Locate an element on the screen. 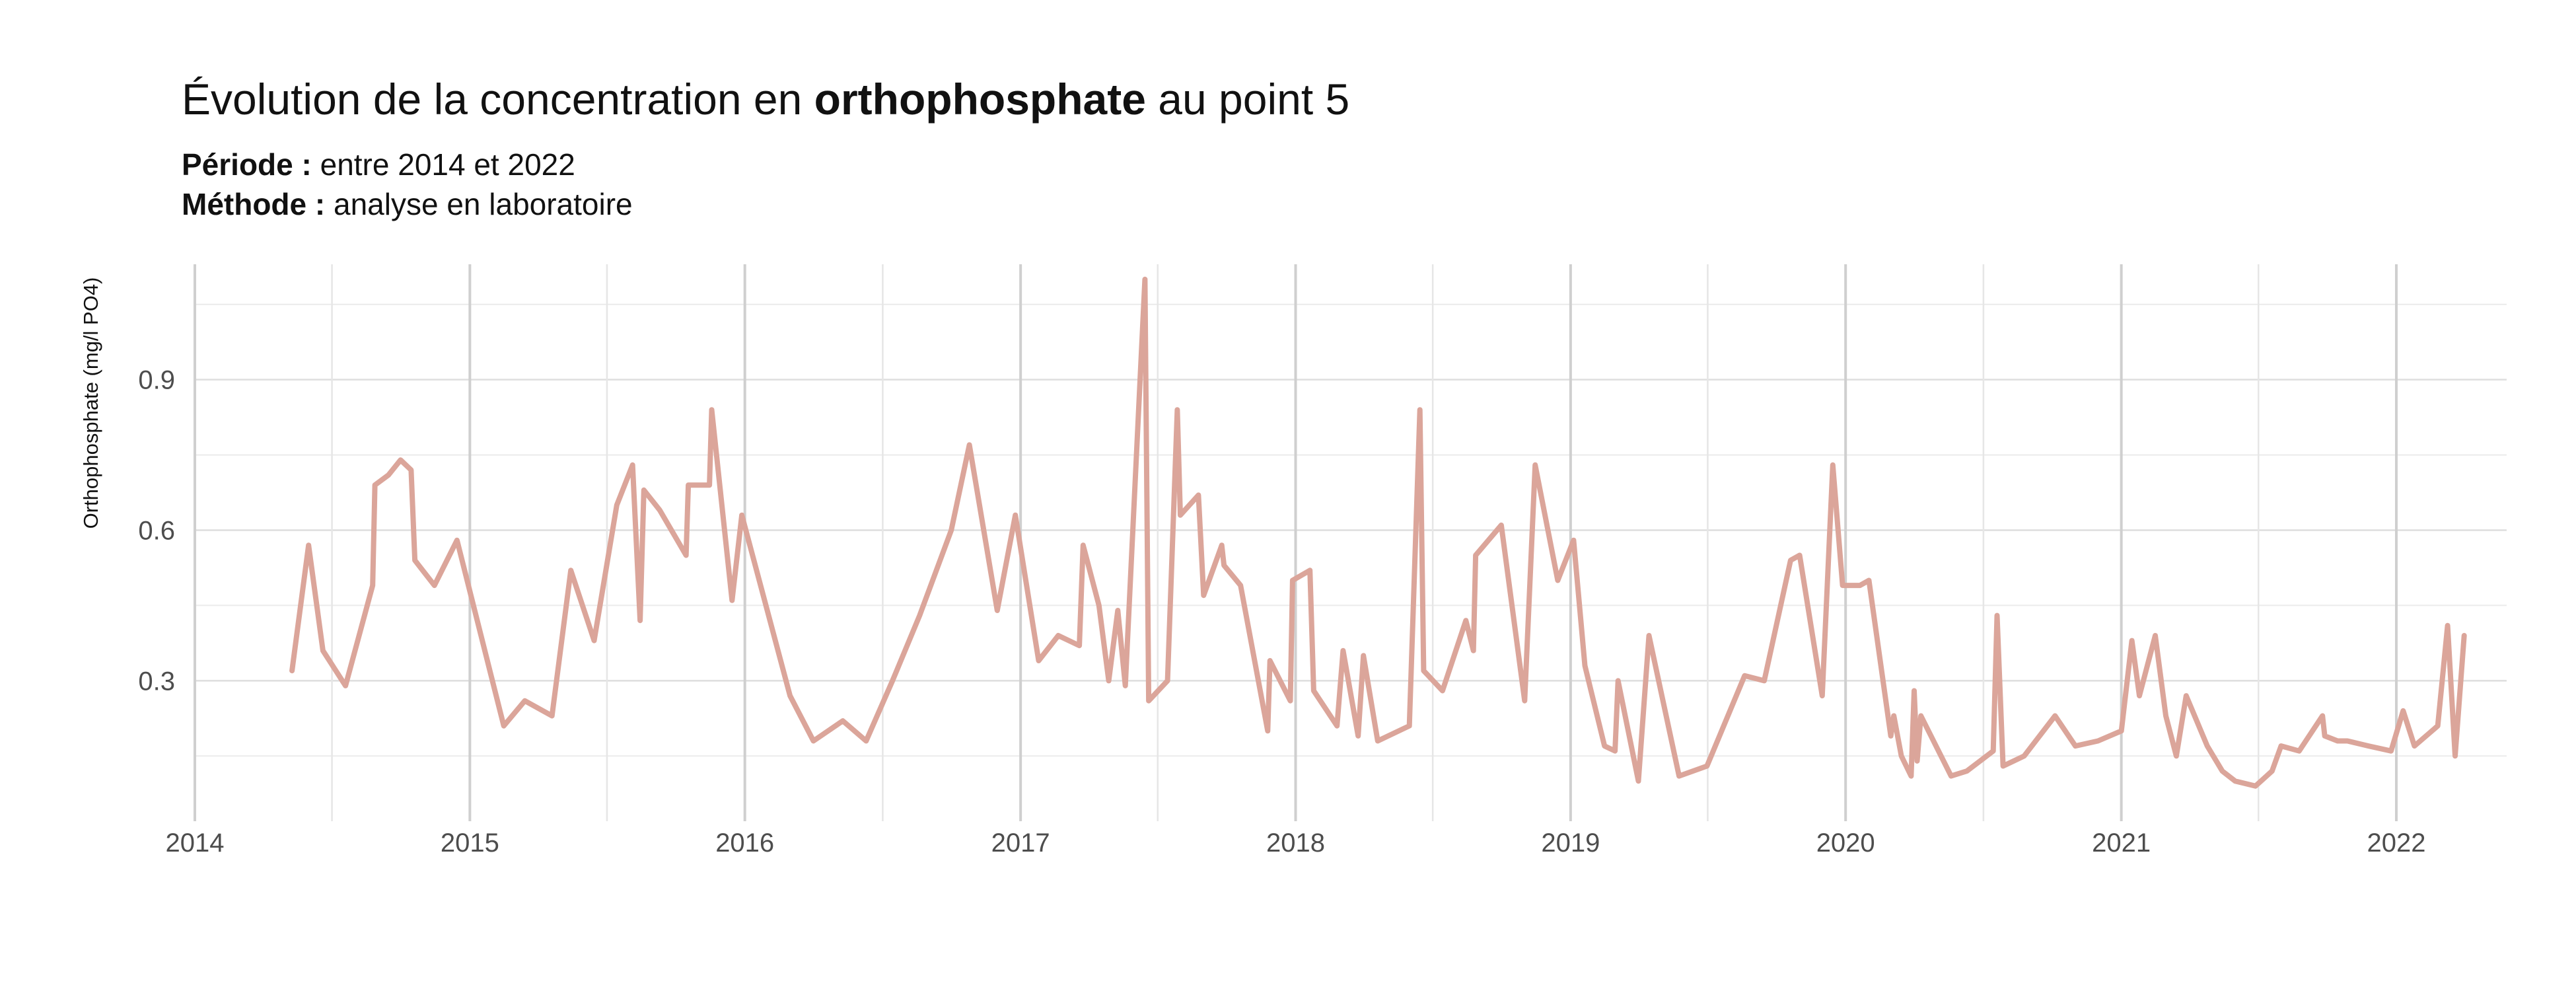 The width and height of the screenshot is (2576, 991). y-axis-label: Orthophosphate (mg/l PO4) is located at coordinates (90, 403).